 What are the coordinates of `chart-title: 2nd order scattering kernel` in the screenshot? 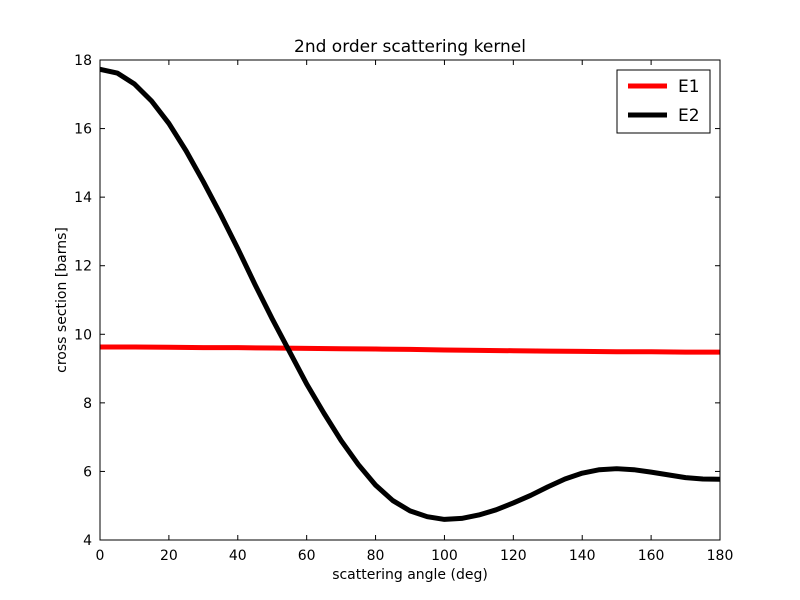 It's located at (410, 47).